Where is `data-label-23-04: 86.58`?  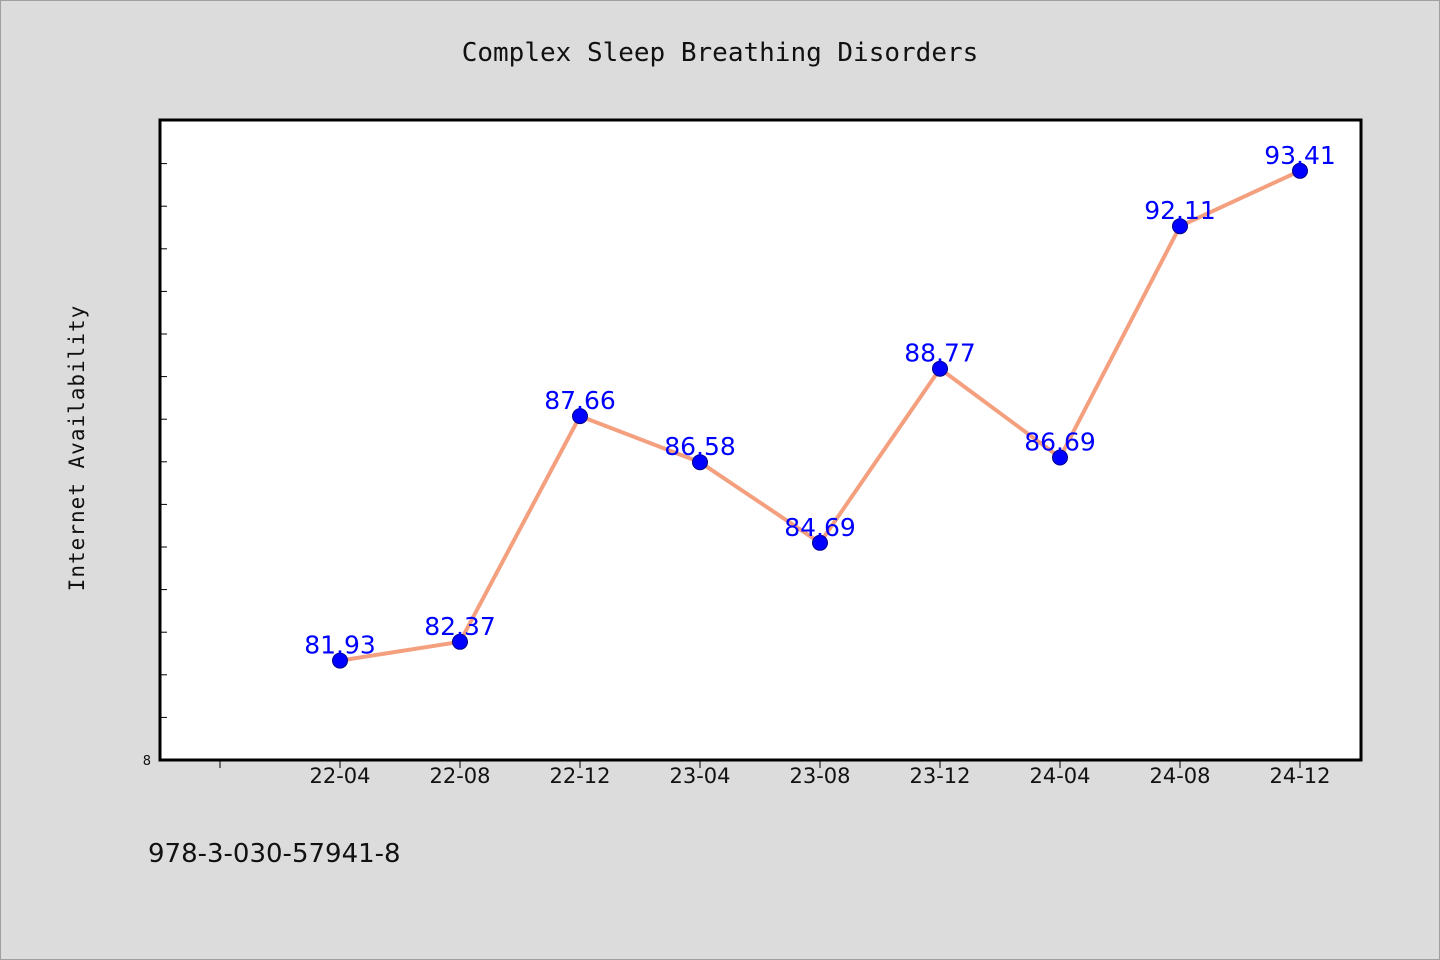 data-label-23-04: 86.58 is located at coordinates (700, 446).